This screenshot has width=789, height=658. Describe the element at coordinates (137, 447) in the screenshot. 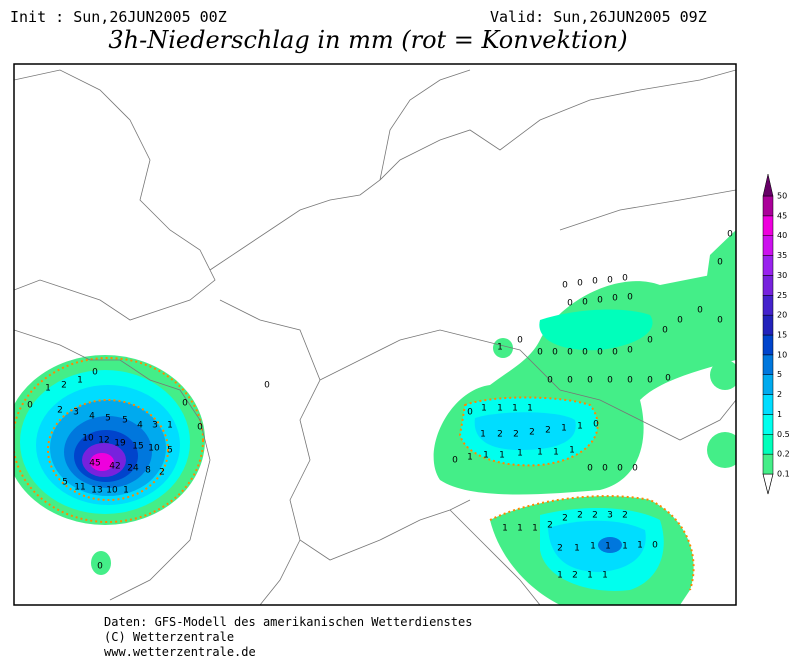

I see `contour-label: 15` at that location.